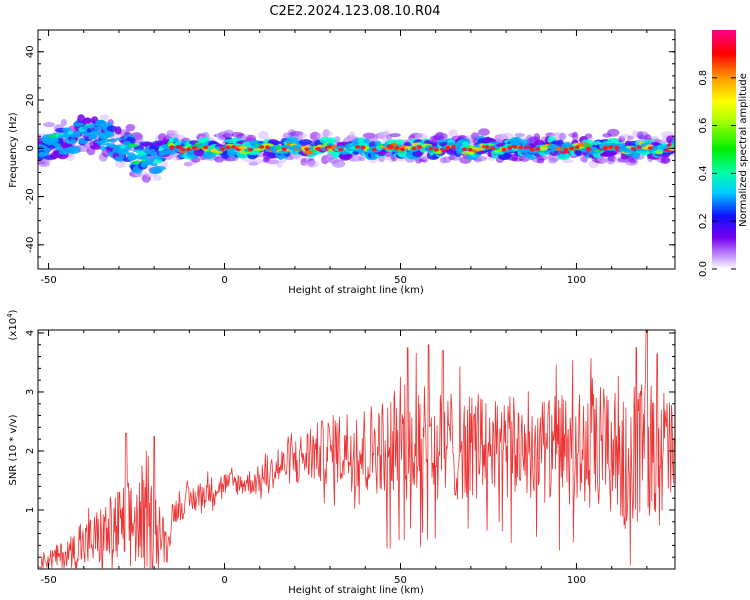 The height and width of the screenshot is (600, 750). What do you see at coordinates (30, 392) in the screenshot?
I see `y-tick-label: 3` at bounding box center [30, 392].